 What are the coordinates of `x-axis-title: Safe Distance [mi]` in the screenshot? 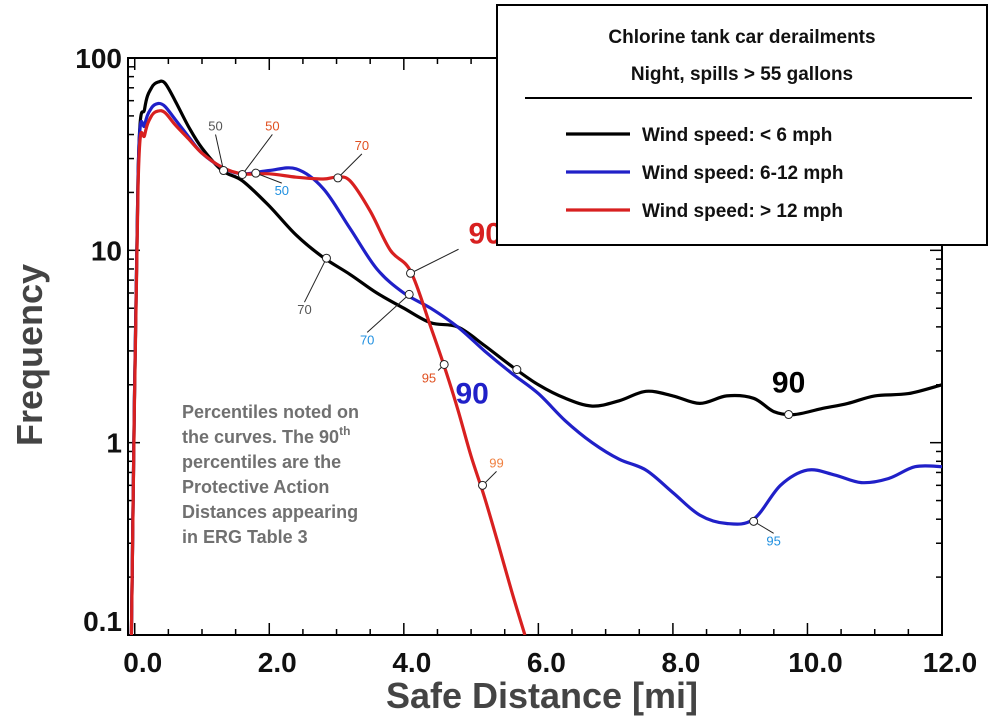 It's located at (542, 695).